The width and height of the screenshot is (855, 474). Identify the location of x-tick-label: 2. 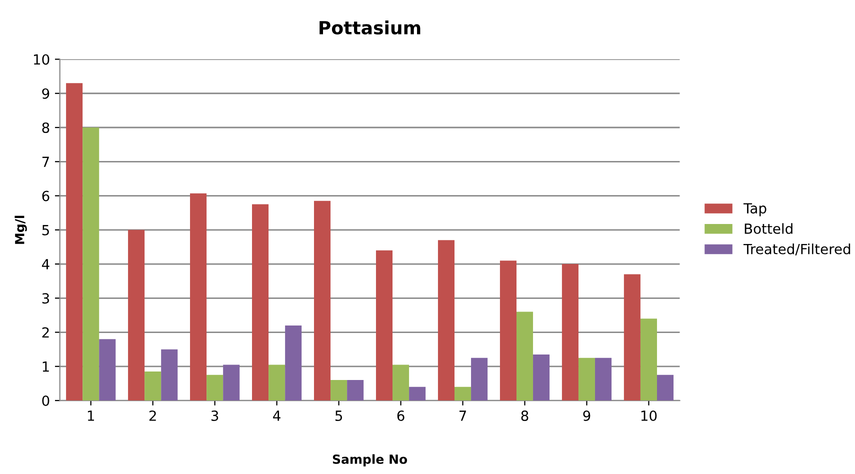
(152, 415).